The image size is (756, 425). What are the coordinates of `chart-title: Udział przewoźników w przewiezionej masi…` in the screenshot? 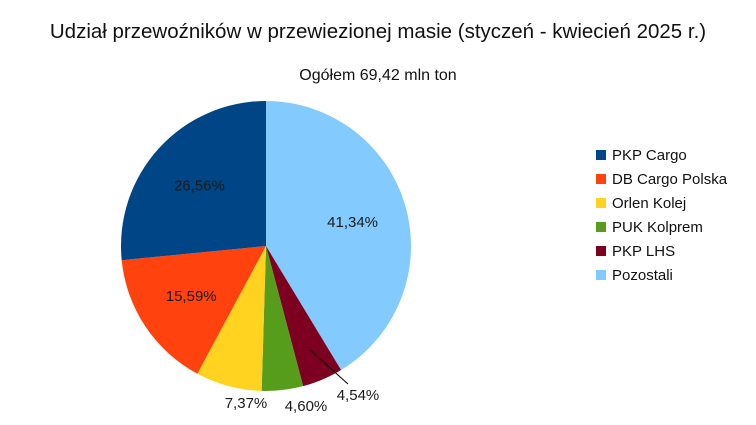 It's located at (378, 31).